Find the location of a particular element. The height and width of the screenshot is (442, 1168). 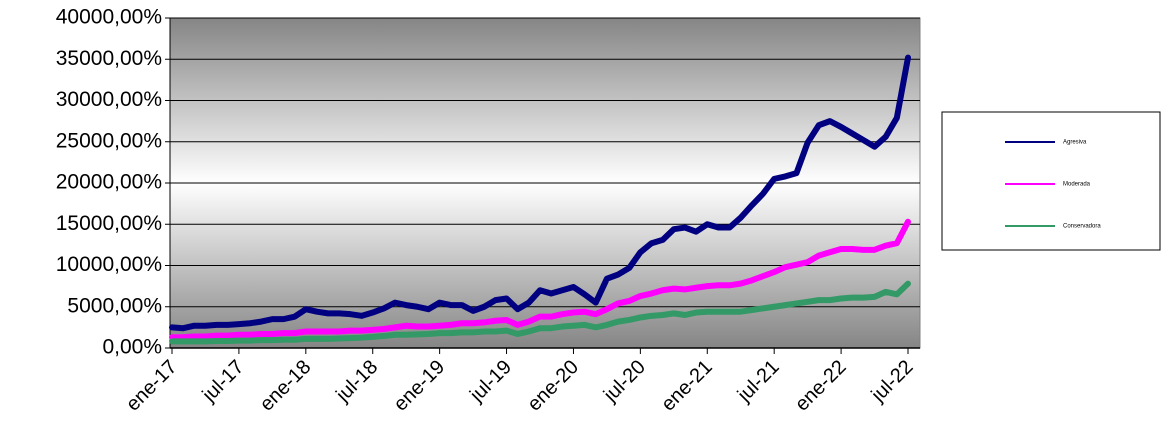

y-tick-label: 0,00% is located at coordinates (132, 347).